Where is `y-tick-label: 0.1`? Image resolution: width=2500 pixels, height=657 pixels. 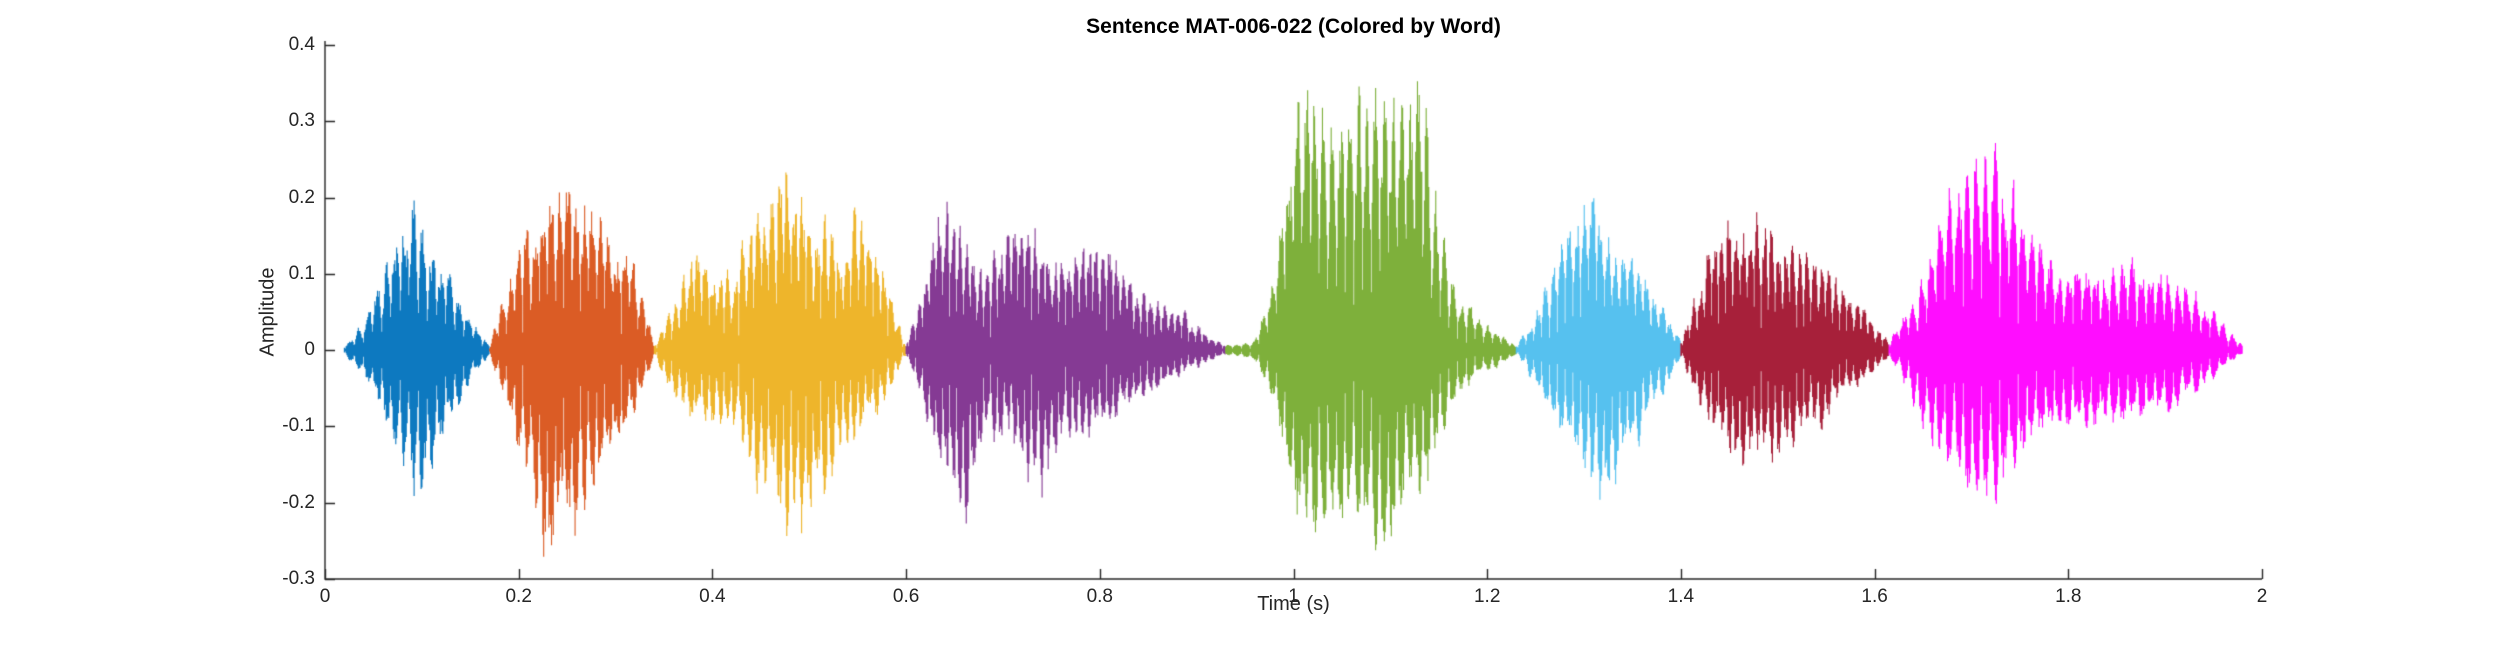
y-tick-label: 0.1 is located at coordinates (301, 273).